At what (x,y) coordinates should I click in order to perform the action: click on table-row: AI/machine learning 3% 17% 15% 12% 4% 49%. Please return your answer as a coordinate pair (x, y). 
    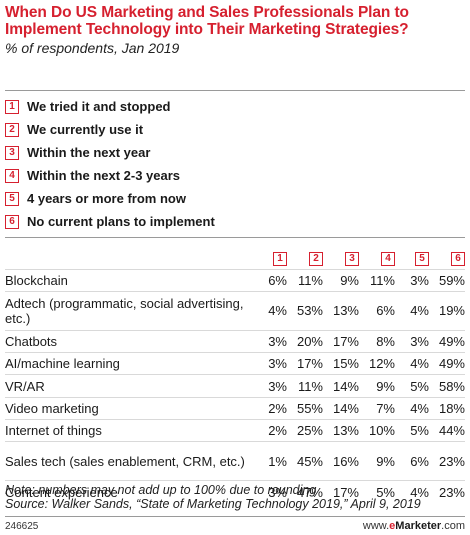
    Looking at the image, I should click on (235, 363).